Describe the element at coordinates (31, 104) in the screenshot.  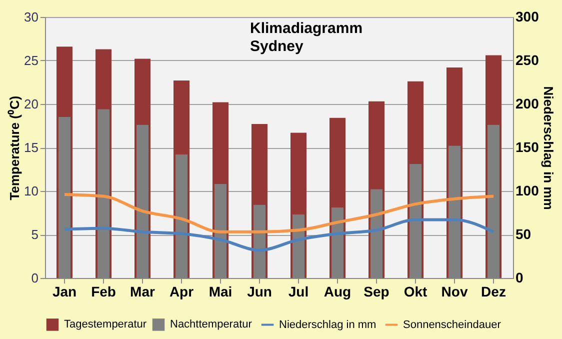
I see `y-tick-label: 20` at that location.